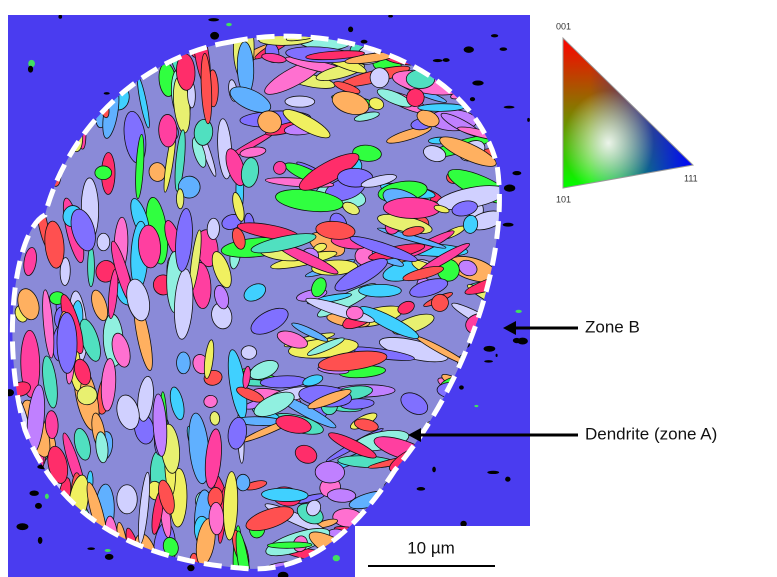 The height and width of the screenshot is (577, 777). I want to click on legend-triangle-white, so click(628, 112).